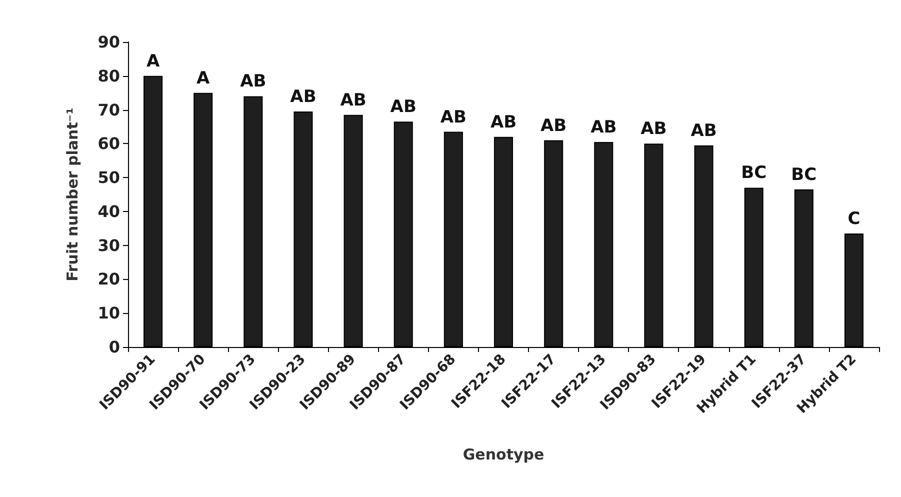 The height and width of the screenshot is (497, 901). I want to click on y-tick-label: 20, so click(109, 279).